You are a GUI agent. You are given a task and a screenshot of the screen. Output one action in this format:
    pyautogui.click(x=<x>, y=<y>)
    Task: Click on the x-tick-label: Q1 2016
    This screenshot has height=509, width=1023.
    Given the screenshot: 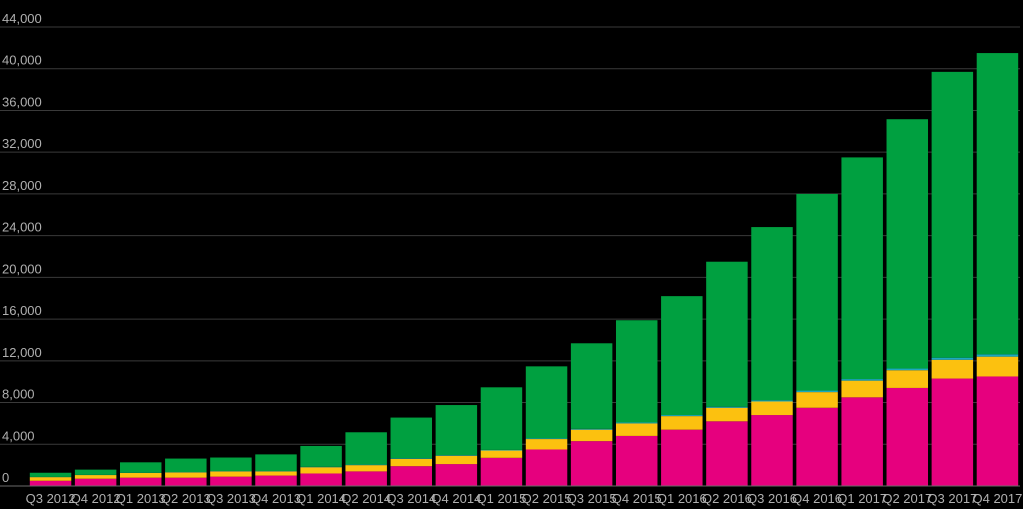 What is the action you would take?
    pyautogui.click(x=682, y=498)
    